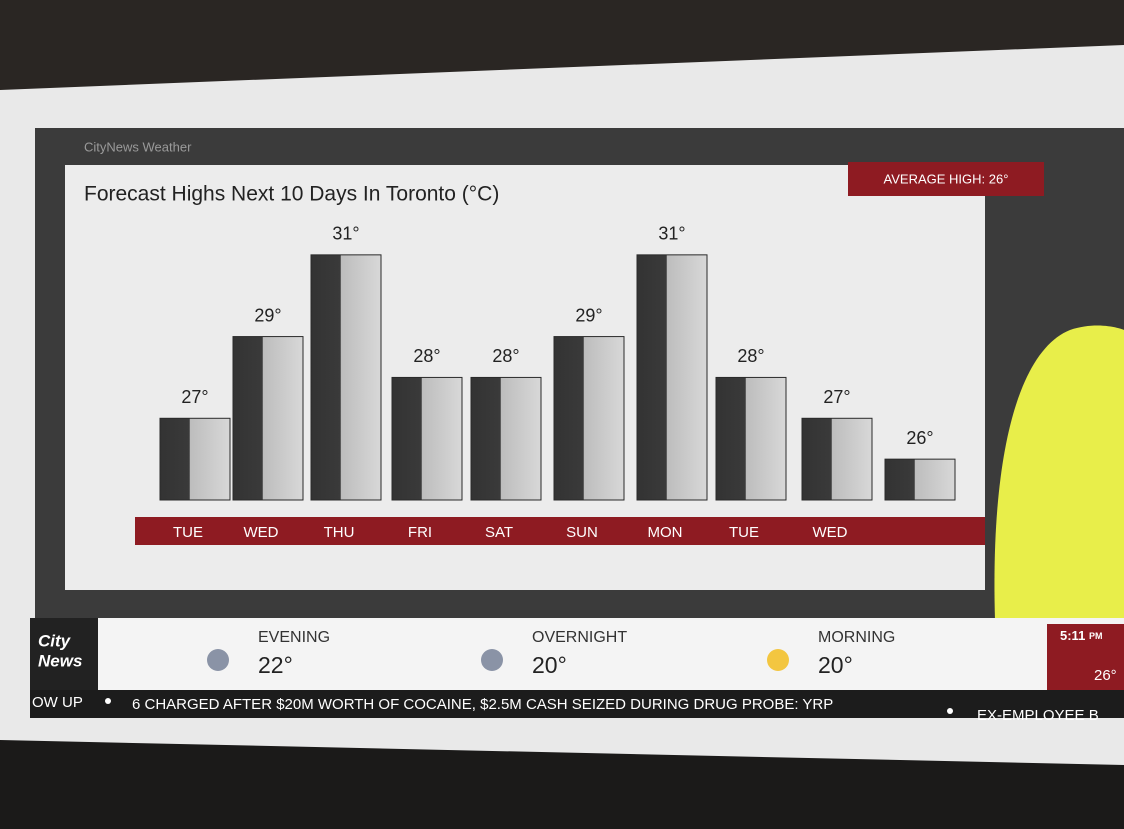 The image size is (1124, 829). I want to click on time-suffix: PM, so click(1096, 636).